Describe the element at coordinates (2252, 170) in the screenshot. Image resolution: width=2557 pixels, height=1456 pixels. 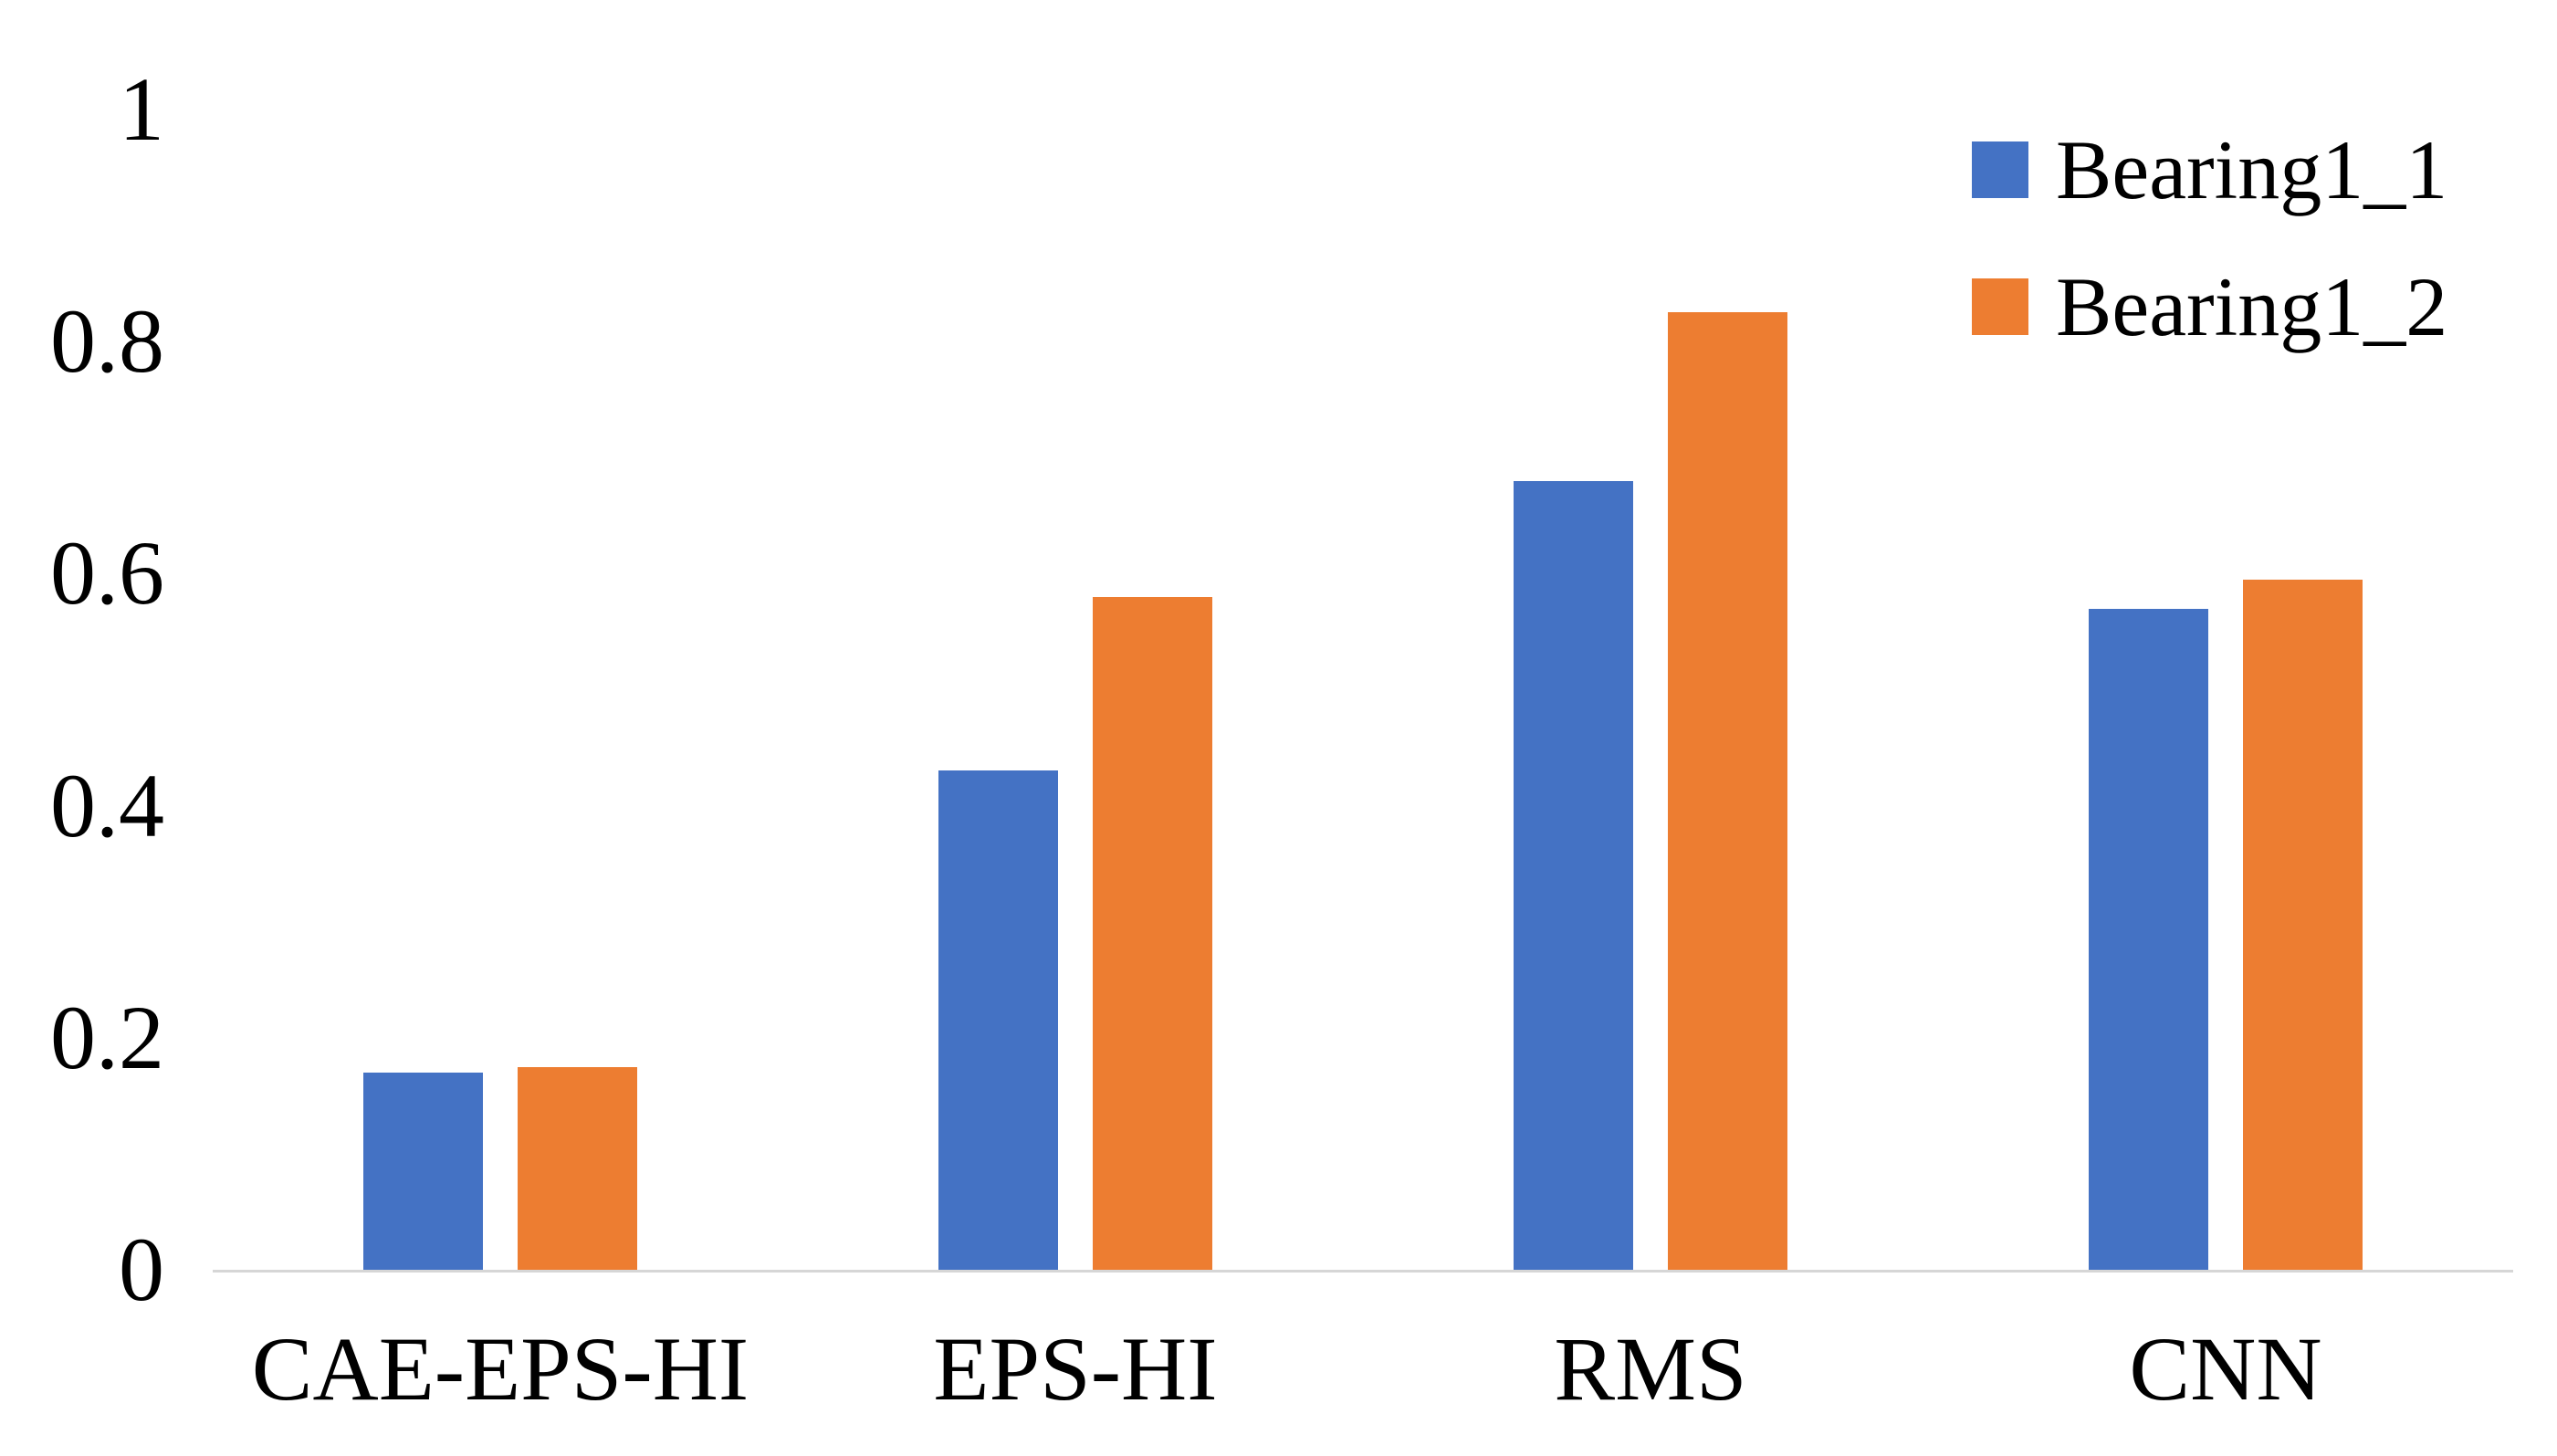
I see `legend-label: Bearing1_1` at that location.